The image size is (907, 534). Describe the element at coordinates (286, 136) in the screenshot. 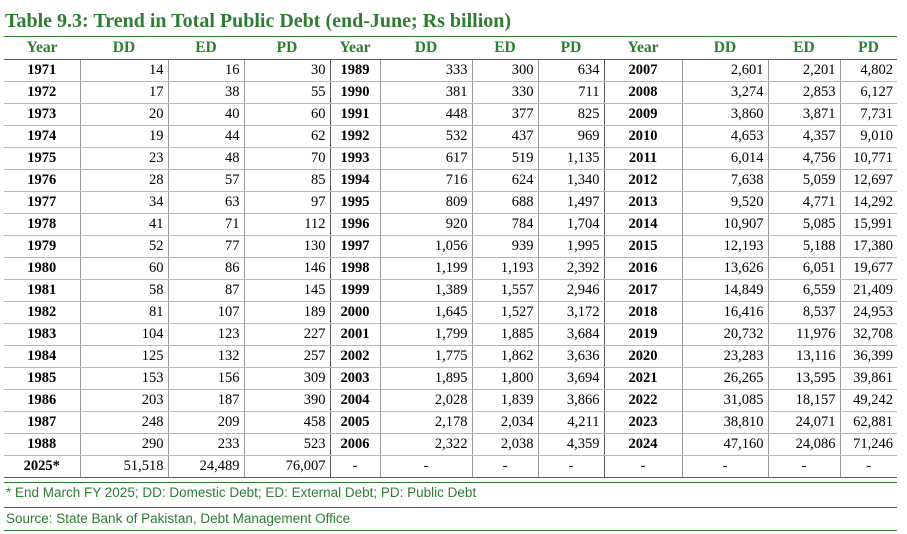

I see `pd-cell: 62` at that location.